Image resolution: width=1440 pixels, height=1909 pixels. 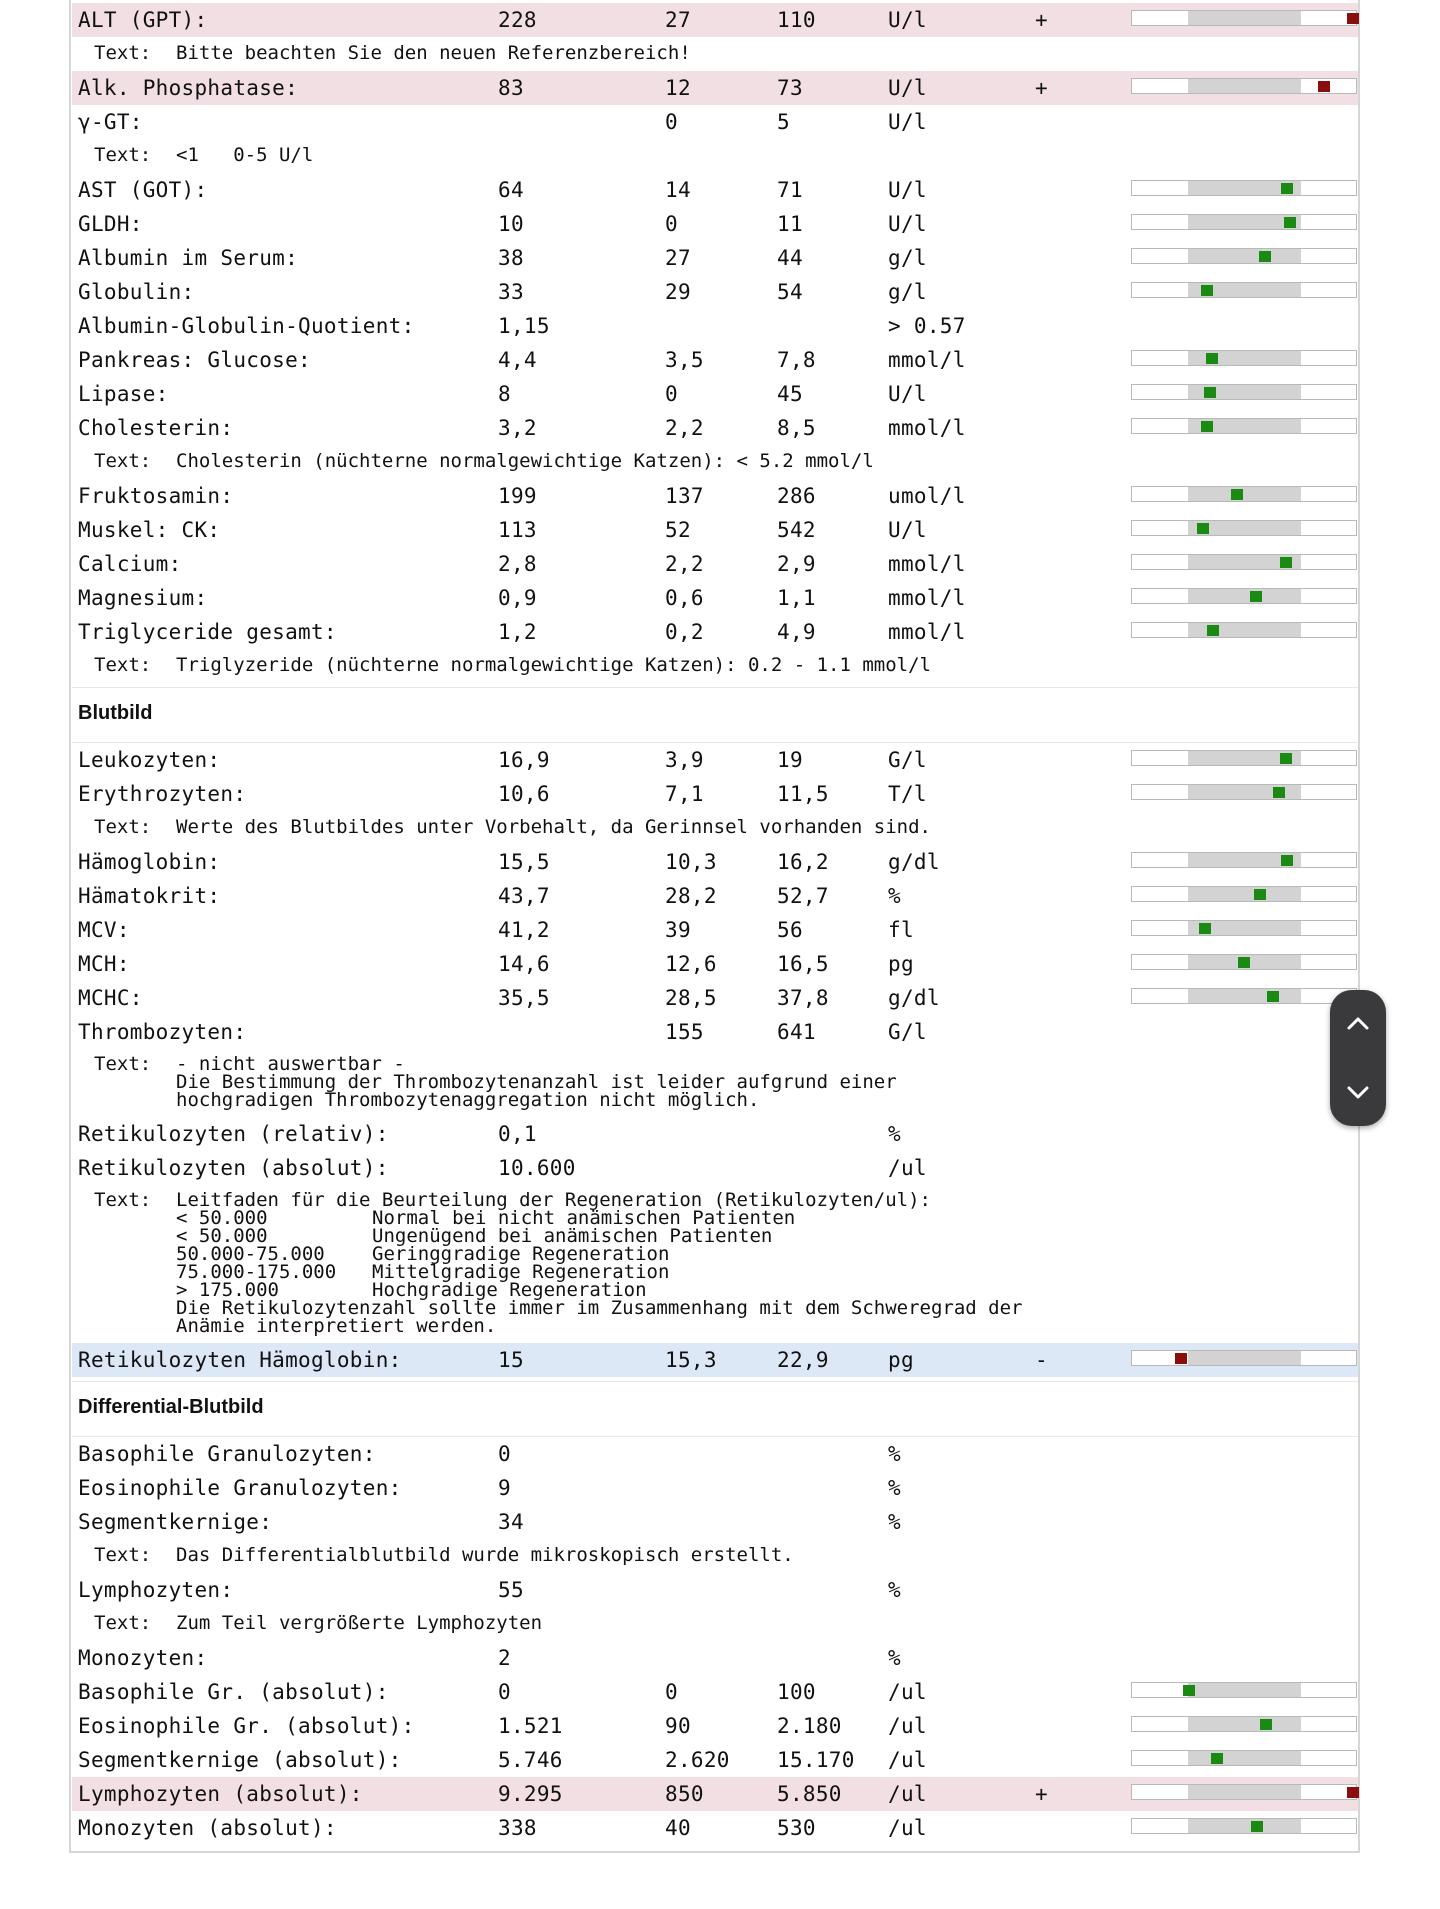 I want to click on unit: fl, so click(x=901, y=930).